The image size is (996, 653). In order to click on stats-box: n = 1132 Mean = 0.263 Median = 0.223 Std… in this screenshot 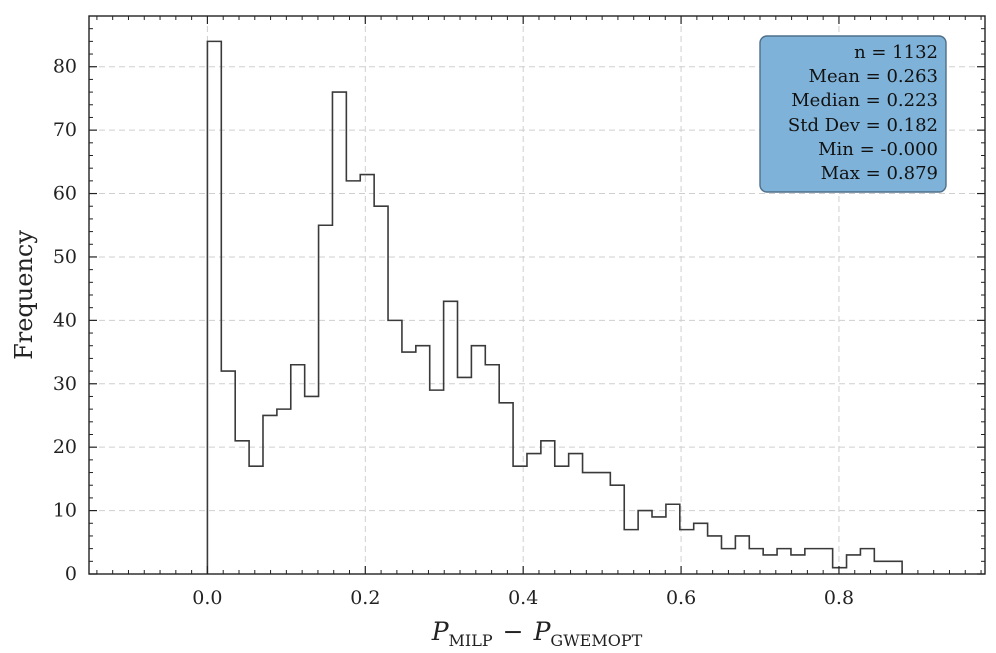, I will do `click(853, 114)`.